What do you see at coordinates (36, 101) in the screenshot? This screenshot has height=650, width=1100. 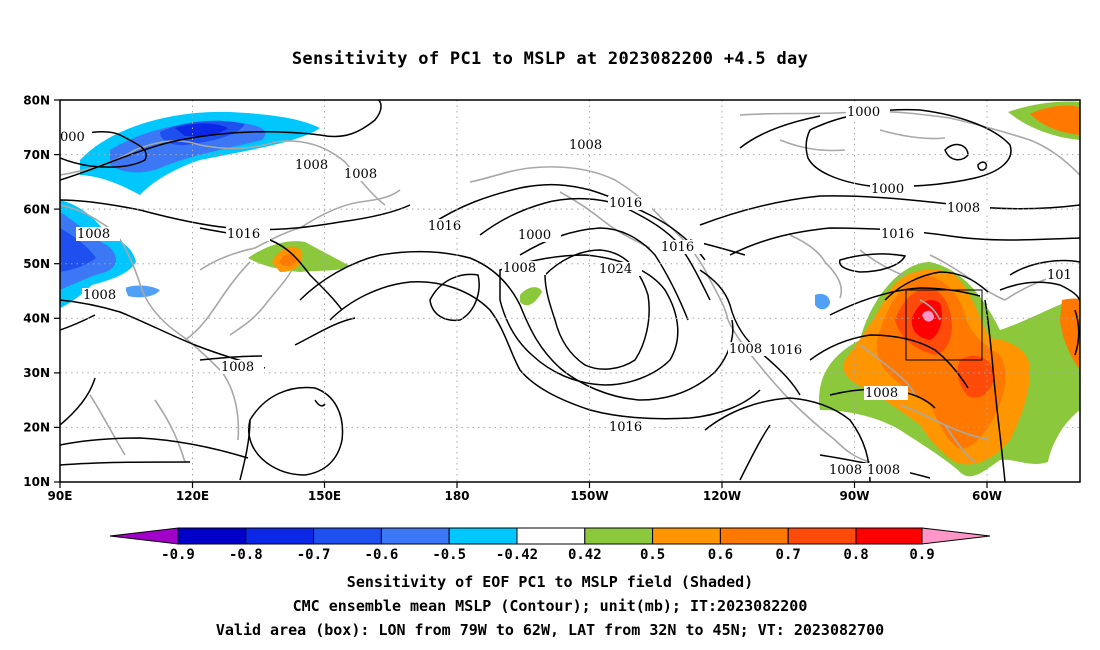 I see `lat-label: 80N` at bounding box center [36, 101].